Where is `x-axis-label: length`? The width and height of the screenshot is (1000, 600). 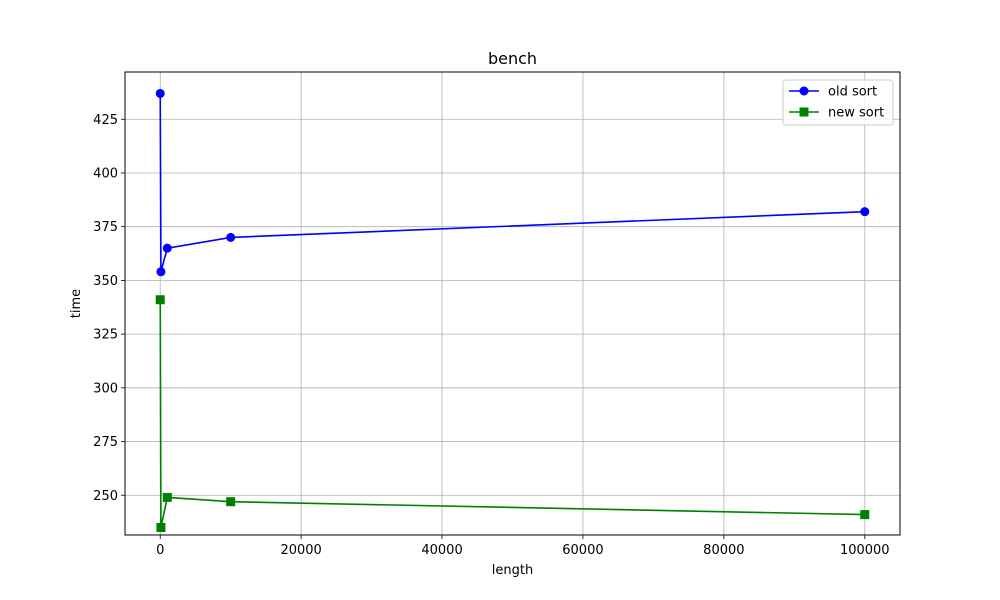
x-axis-label: length is located at coordinates (512, 570).